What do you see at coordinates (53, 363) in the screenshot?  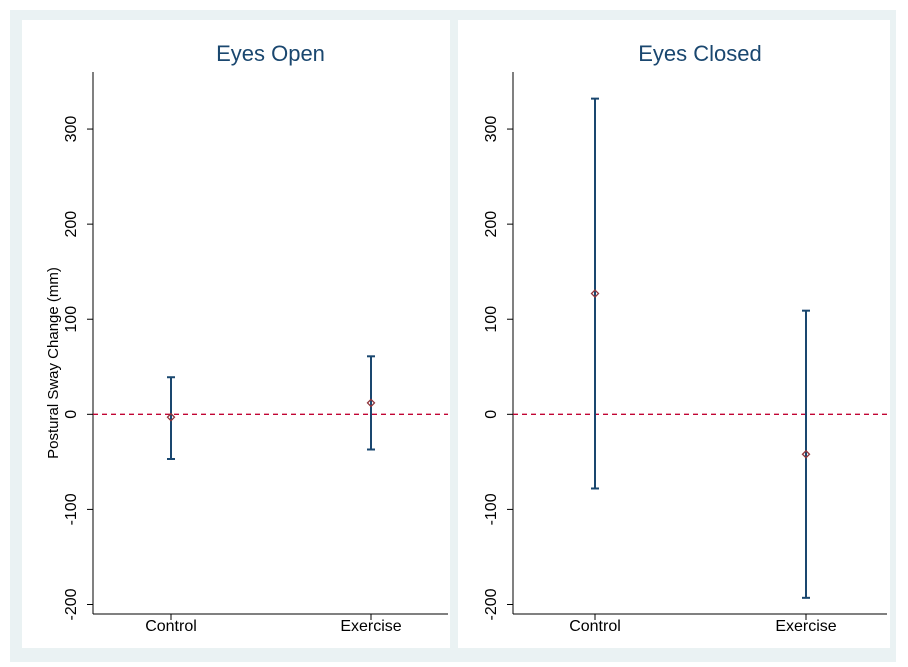 I see `y-axis-title: Postural Sway Change (mm)` at bounding box center [53, 363].